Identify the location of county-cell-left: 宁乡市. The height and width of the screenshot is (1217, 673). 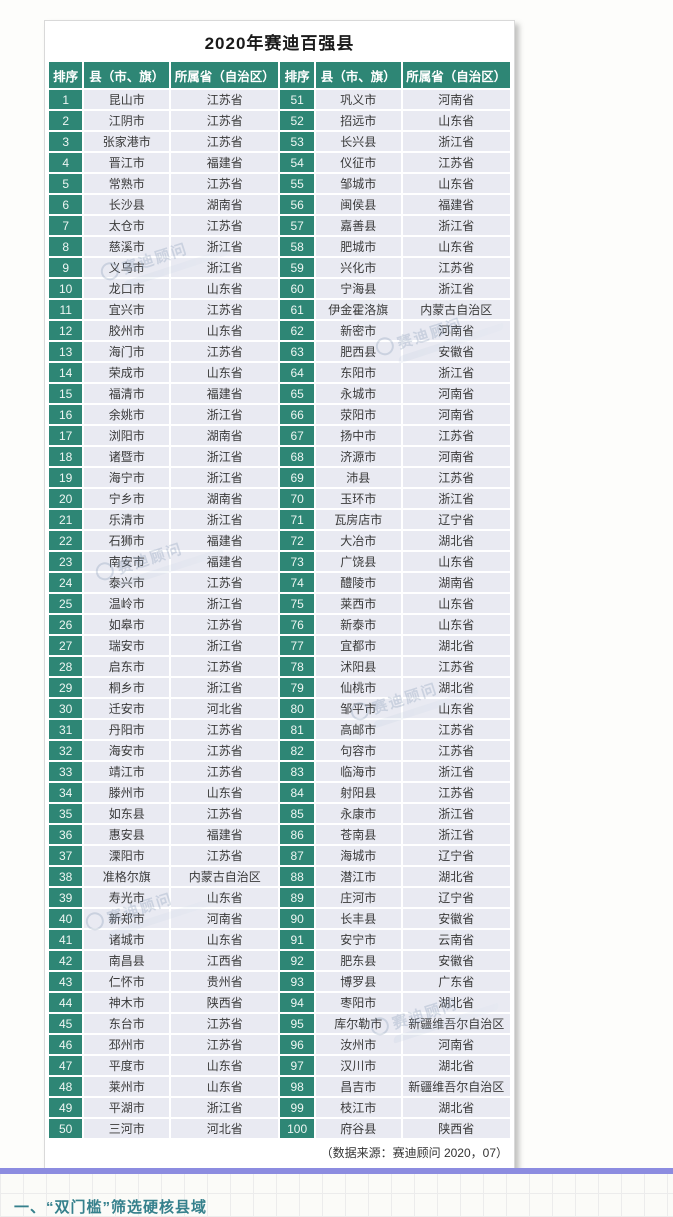
(127, 498).